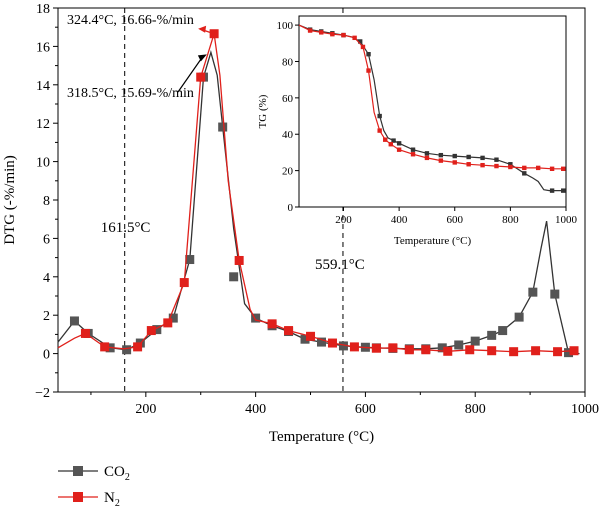  Describe the element at coordinates (130, 20) in the screenshot. I see `annotation-n2-peak: 324.4°C, 16.66-%/min` at that location.